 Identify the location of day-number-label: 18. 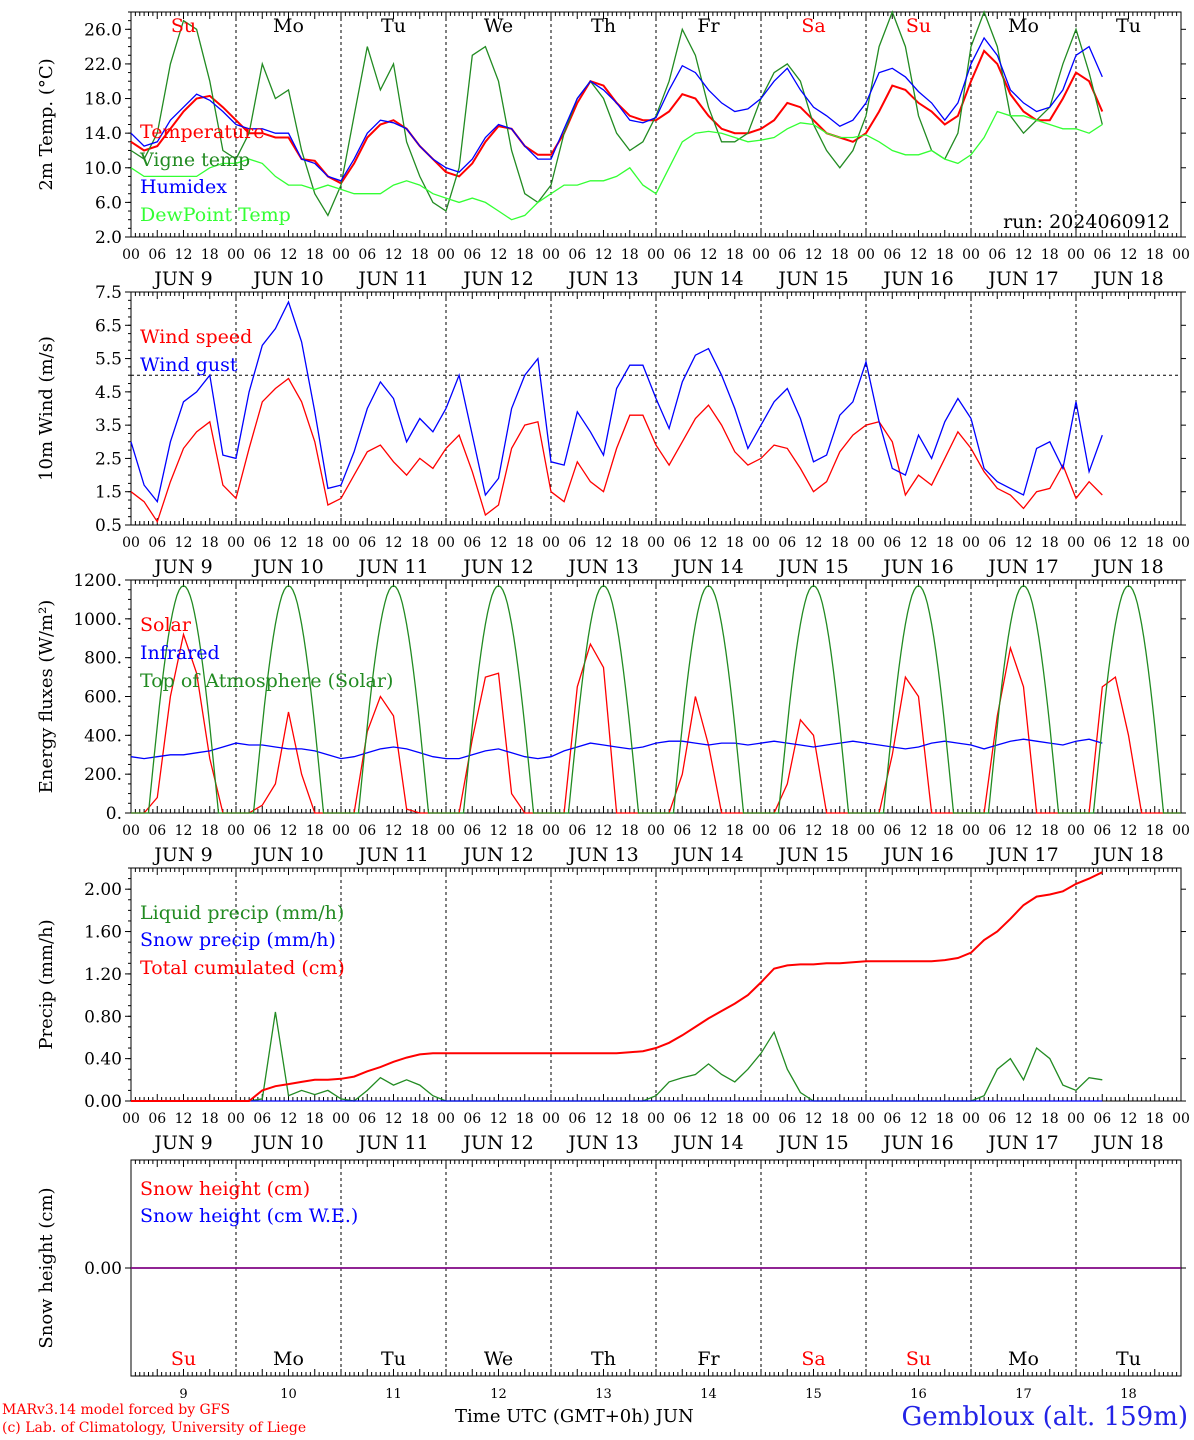
(1128, 1394).